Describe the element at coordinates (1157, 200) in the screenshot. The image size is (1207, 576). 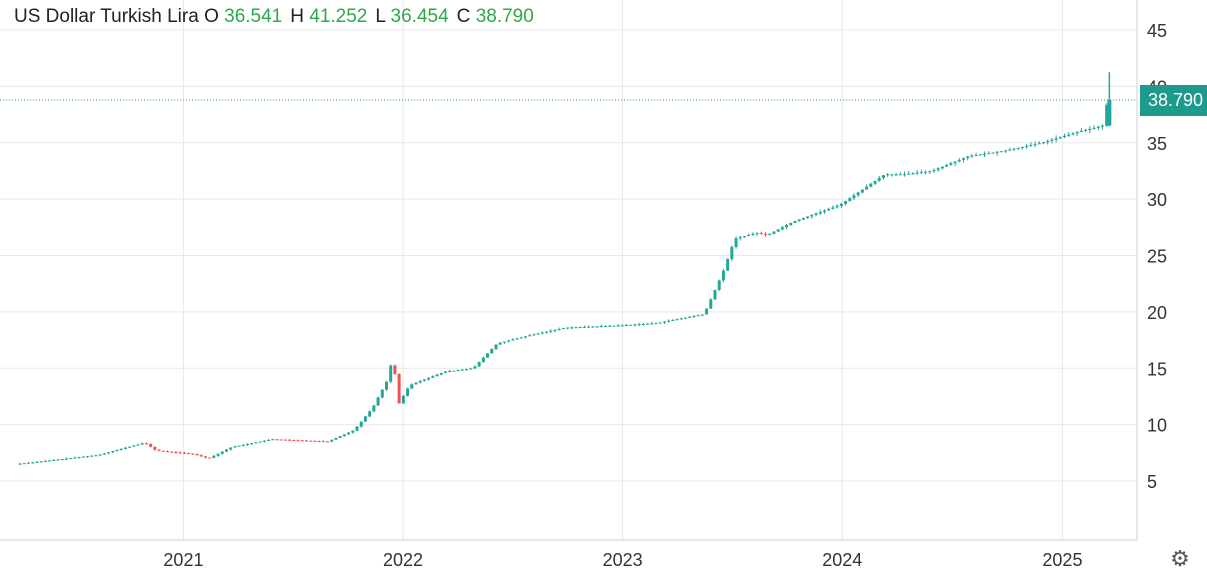
I see `y-tick-label: 30` at that location.